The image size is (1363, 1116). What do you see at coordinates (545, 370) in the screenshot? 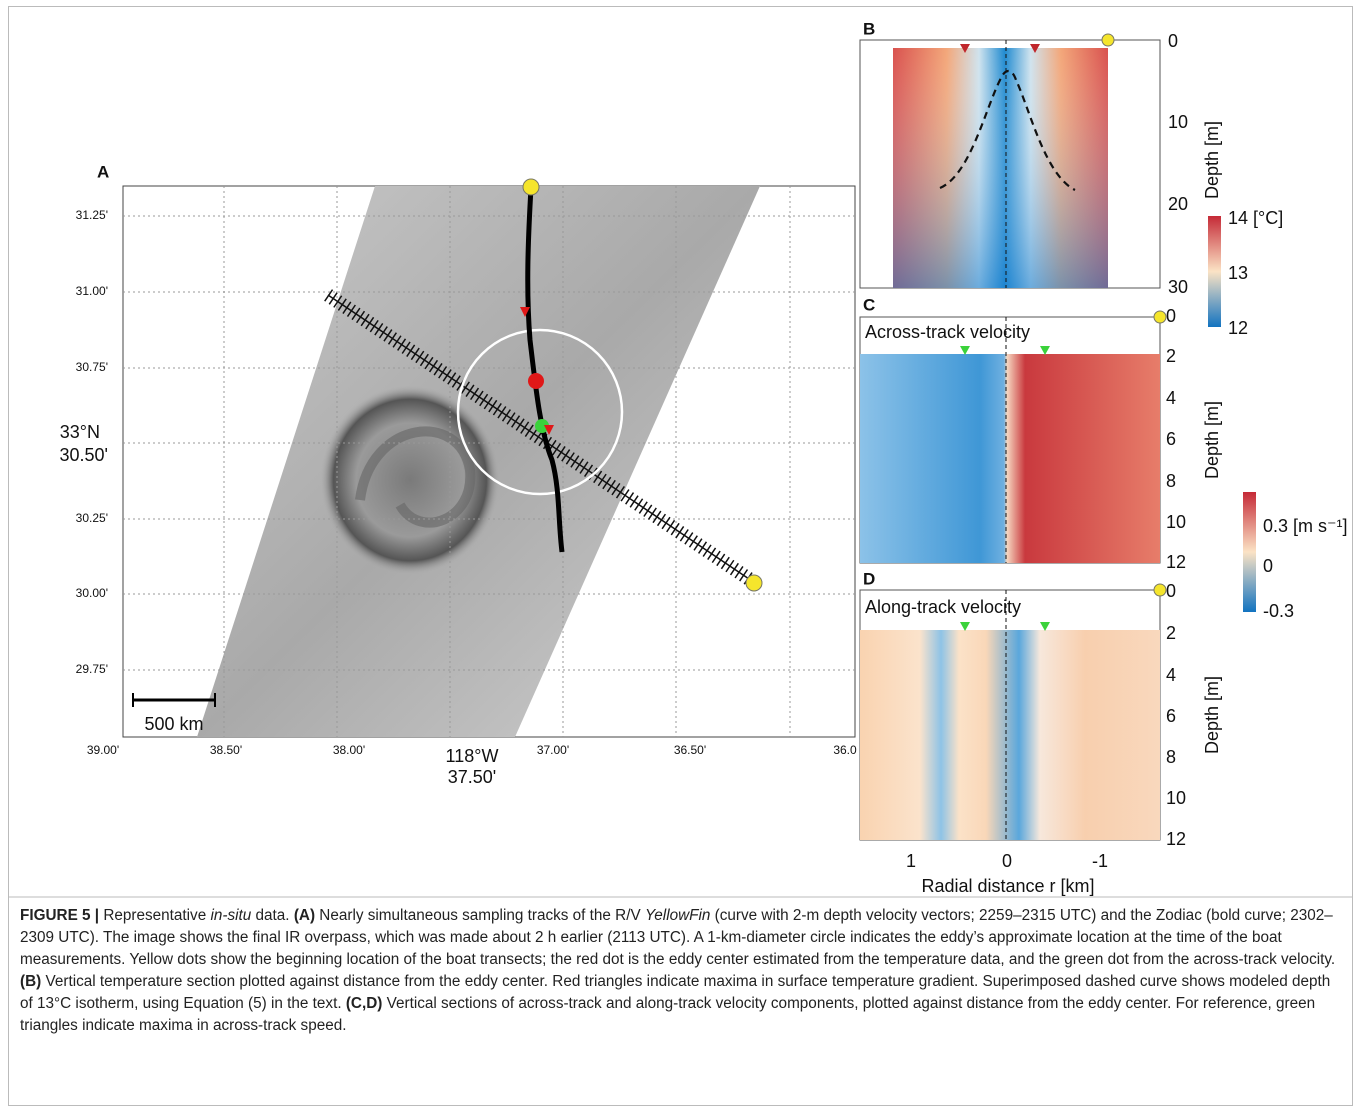
I see `zodiac-track` at bounding box center [545, 370].